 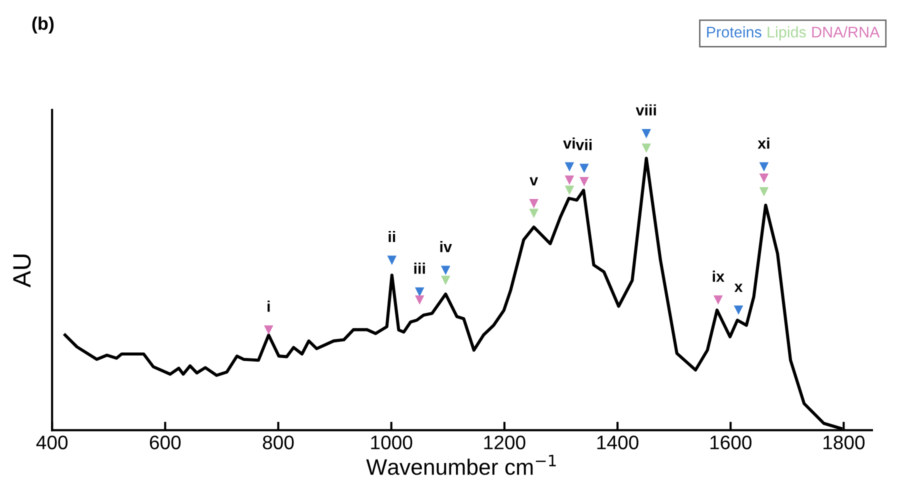 I want to click on annotation: viii, so click(x=646, y=110).